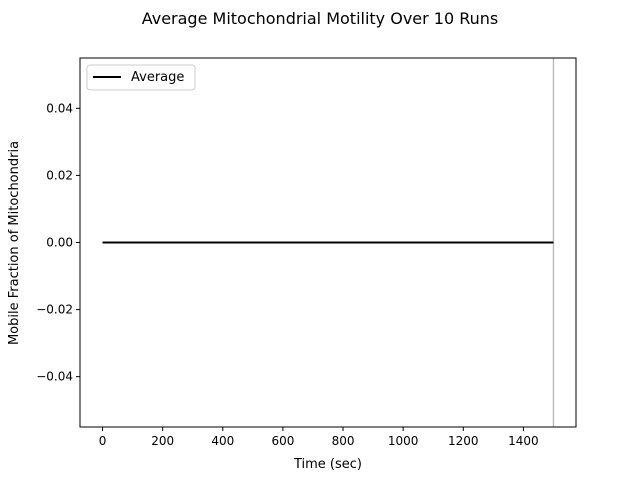  I want to click on x-tick-label: 0, so click(103, 441).